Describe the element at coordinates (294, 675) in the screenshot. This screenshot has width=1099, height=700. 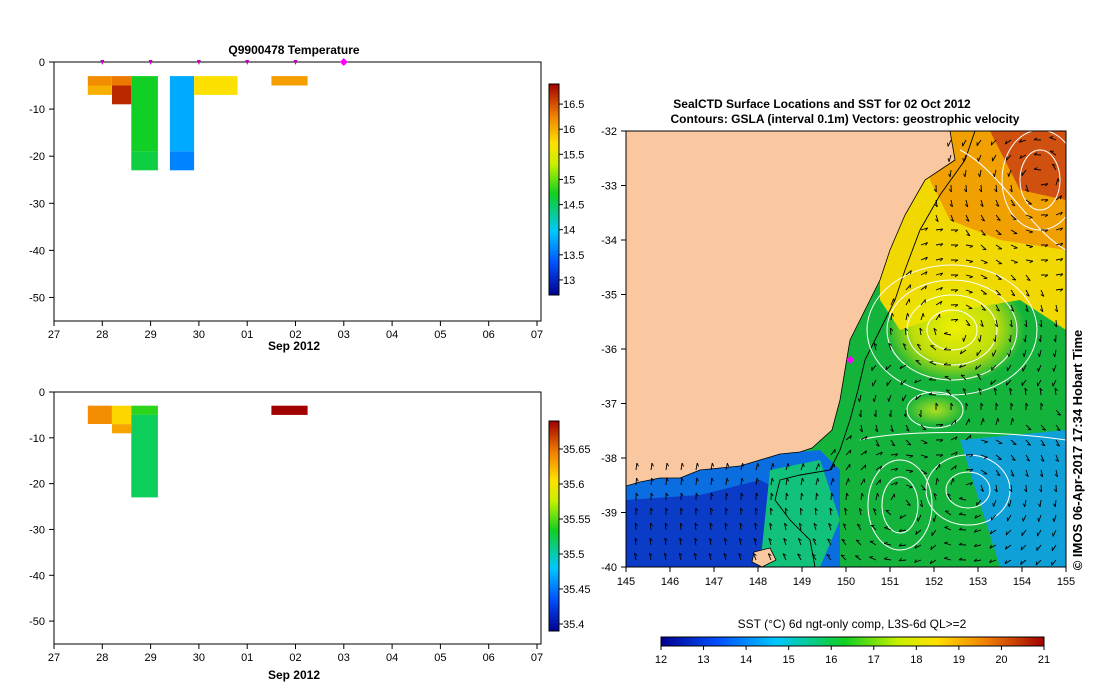
I see `salinity-xlabel: Sep 2012` at that location.